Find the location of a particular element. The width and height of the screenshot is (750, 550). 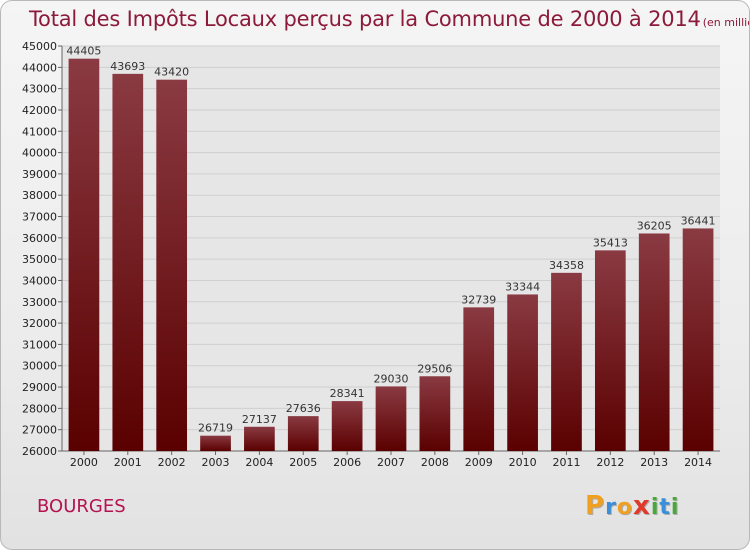

data-label: 36205 is located at coordinates (654, 225).